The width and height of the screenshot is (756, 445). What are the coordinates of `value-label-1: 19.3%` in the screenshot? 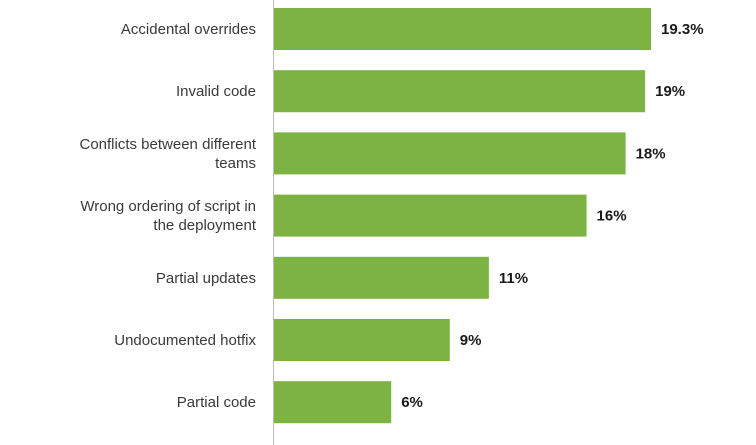 It's located at (682, 29).